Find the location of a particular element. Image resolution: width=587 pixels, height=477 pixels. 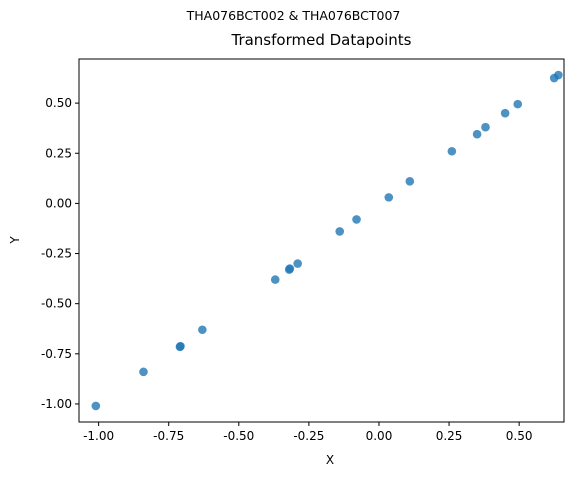

x-tick-label: -0.75 is located at coordinates (168, 436).